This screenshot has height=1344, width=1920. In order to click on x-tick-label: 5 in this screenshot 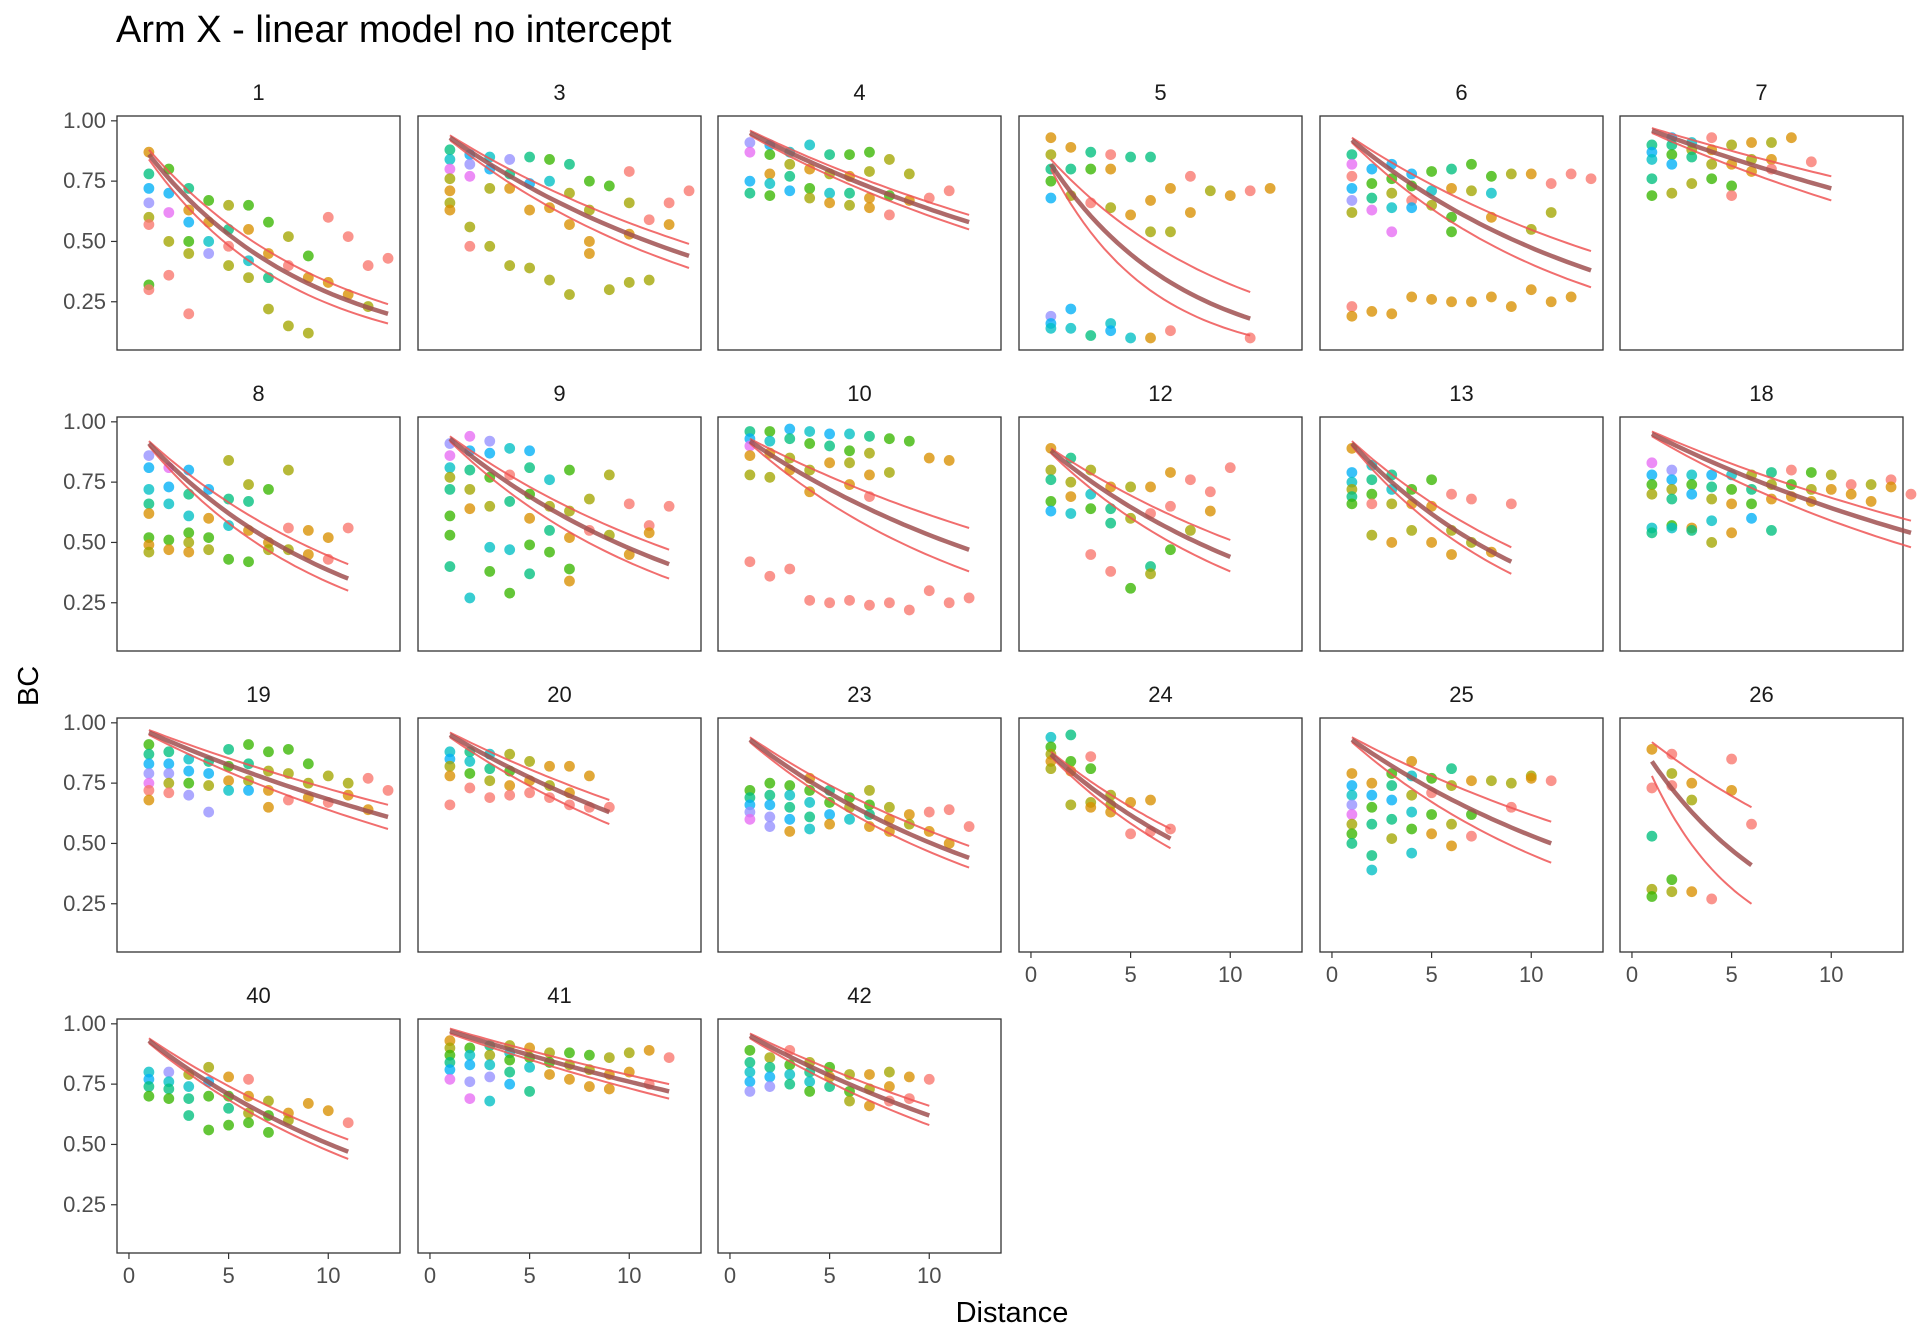, I will do `click(829, 1275)`.